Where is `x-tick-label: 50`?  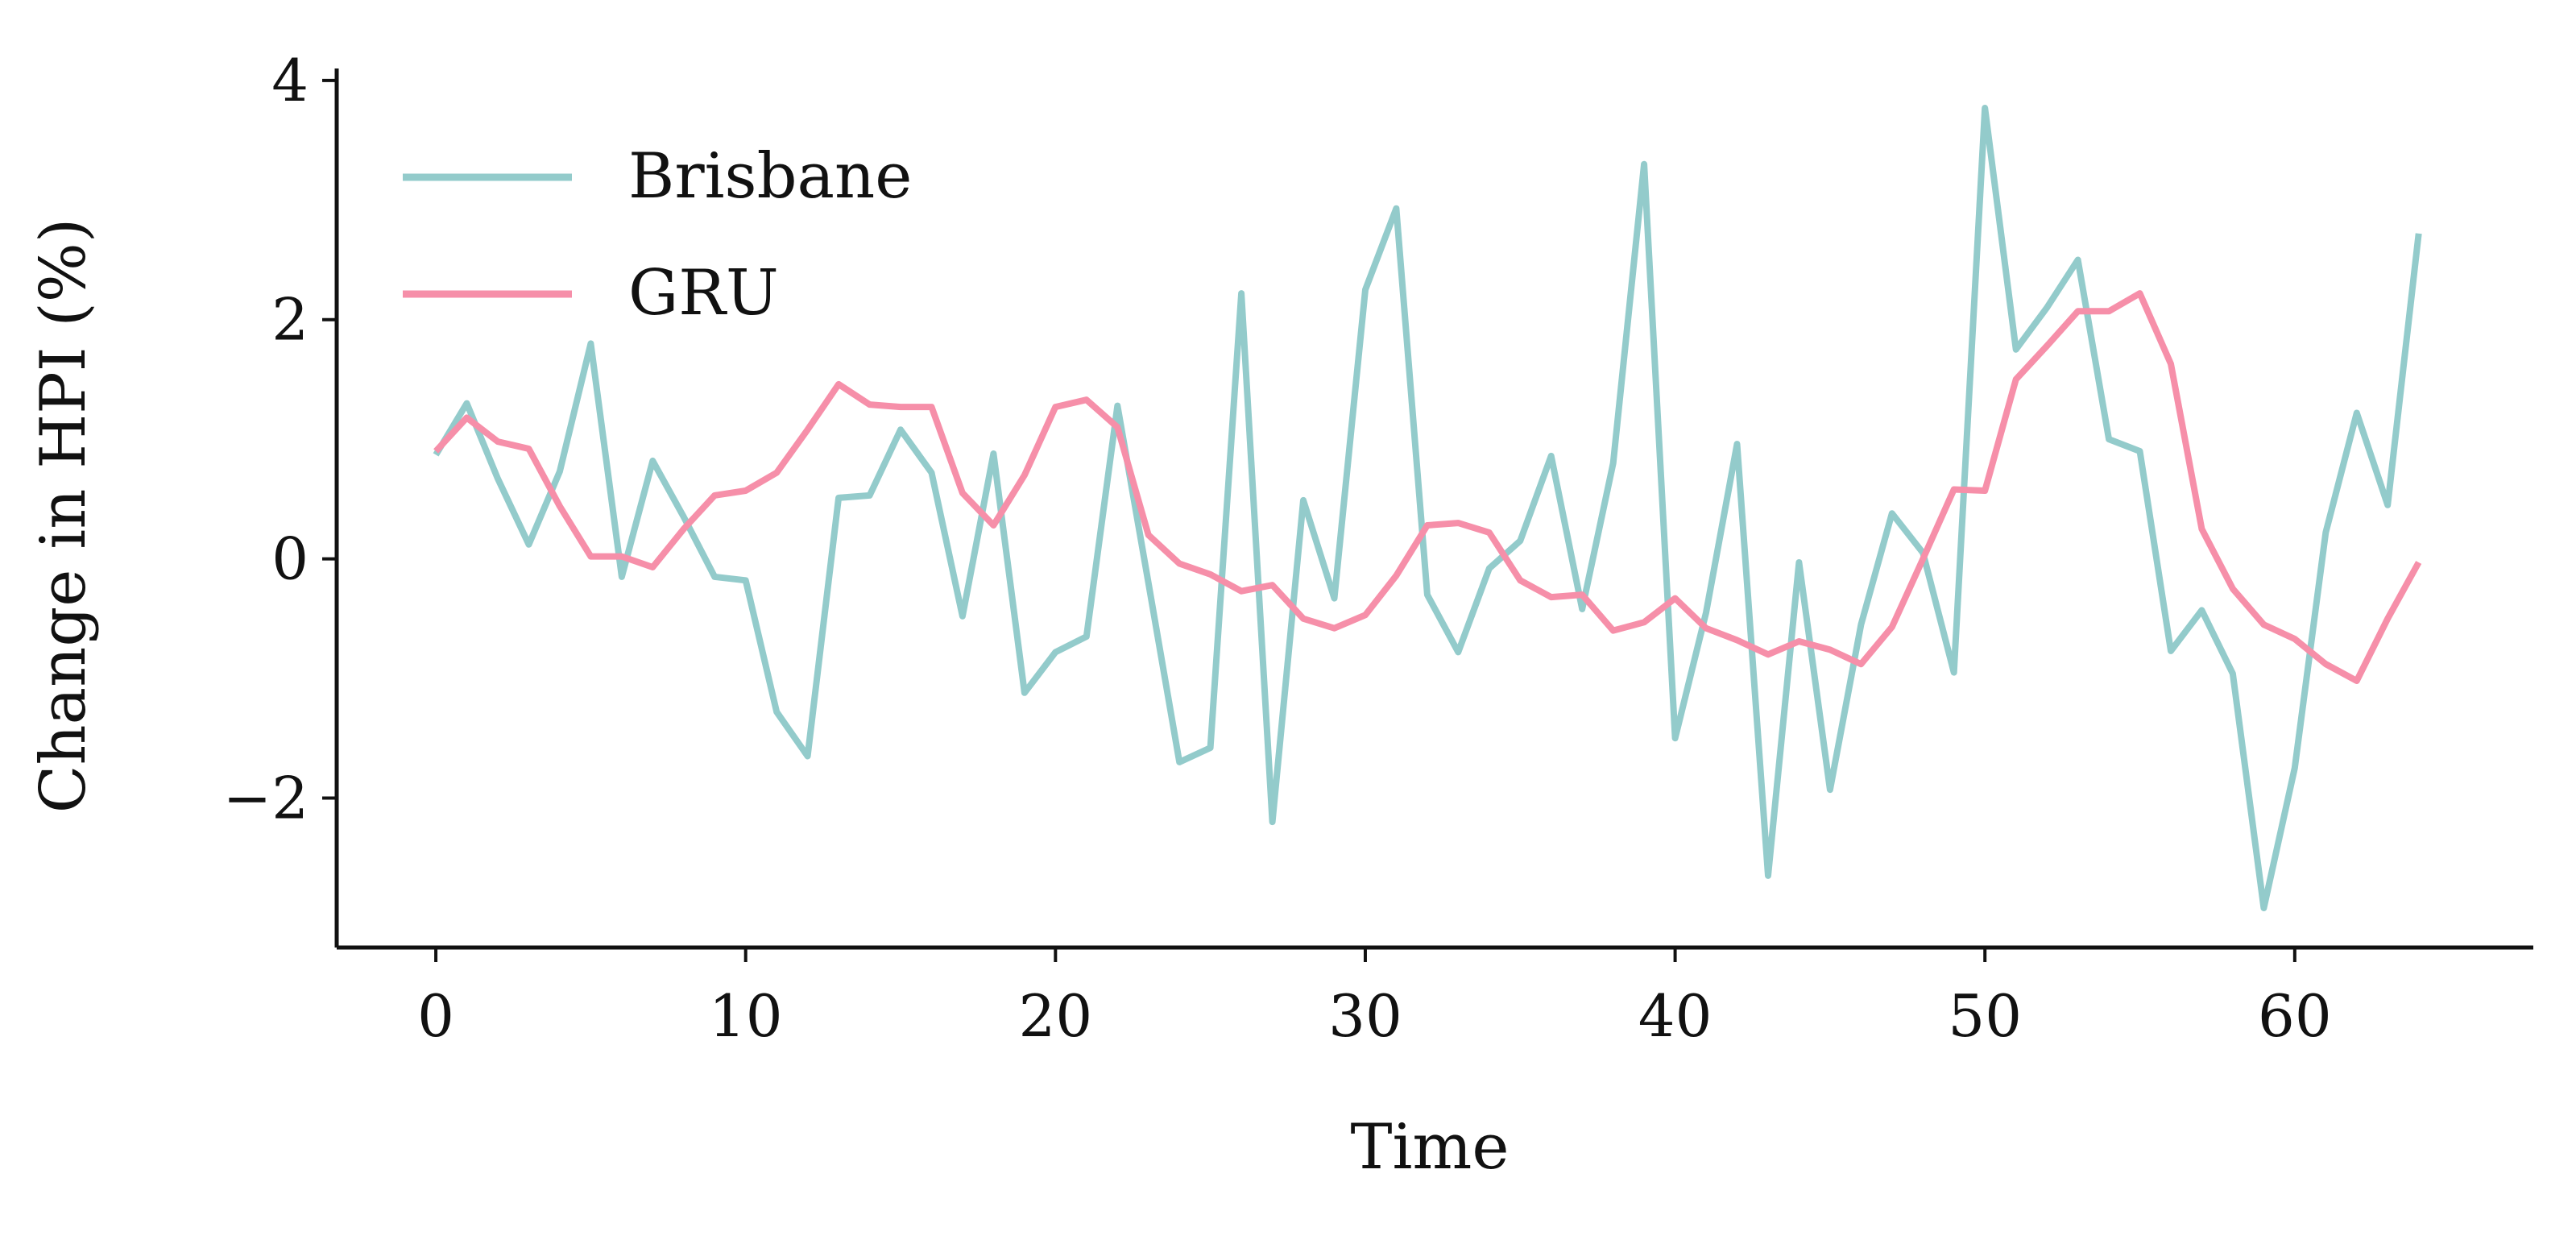
x-tick-label: 50 is located at coordinates (1985, 1016).